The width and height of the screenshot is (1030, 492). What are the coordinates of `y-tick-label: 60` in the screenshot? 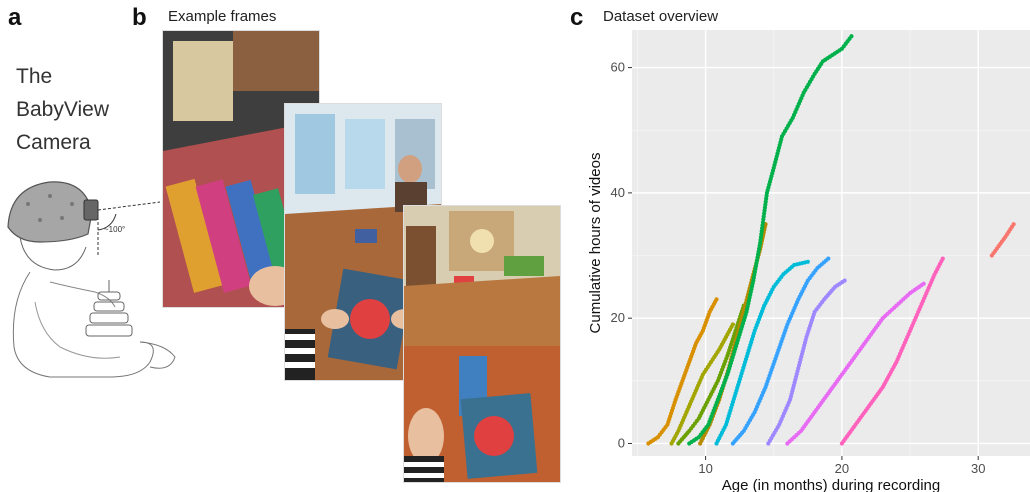 It's located at (618, 67).